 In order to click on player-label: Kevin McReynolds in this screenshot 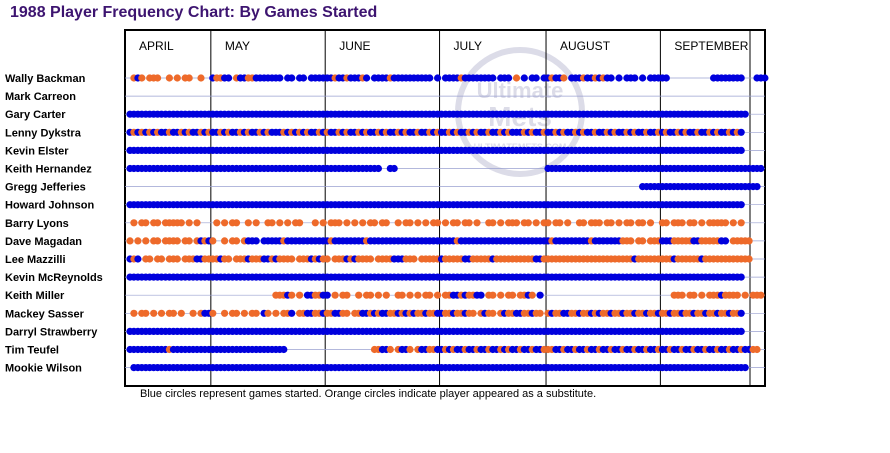, I will do `click(54, 278)`.